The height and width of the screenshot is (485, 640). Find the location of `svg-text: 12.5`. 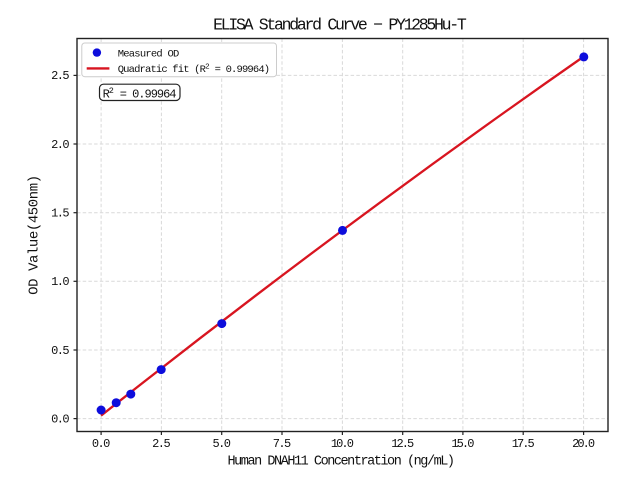

svg-text: 12.5 is located at coordinates (402, 444).